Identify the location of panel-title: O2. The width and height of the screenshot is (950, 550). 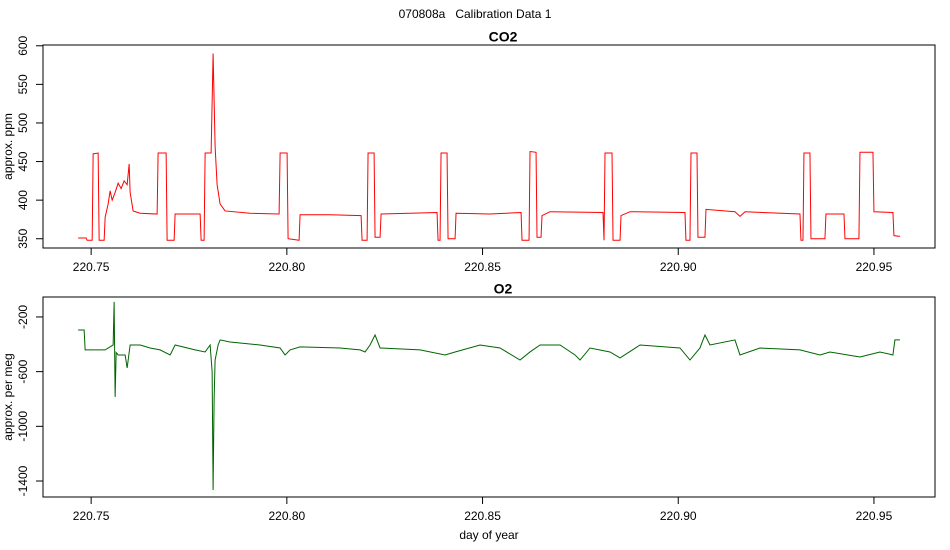
(503, 289).